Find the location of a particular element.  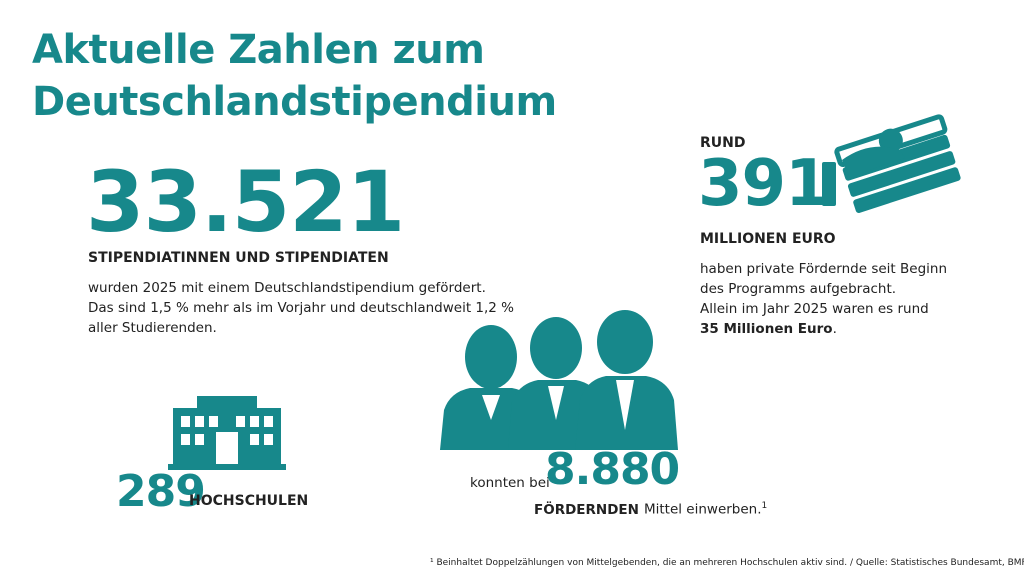

stat-number: 289 is located at coordinates (161, 491).